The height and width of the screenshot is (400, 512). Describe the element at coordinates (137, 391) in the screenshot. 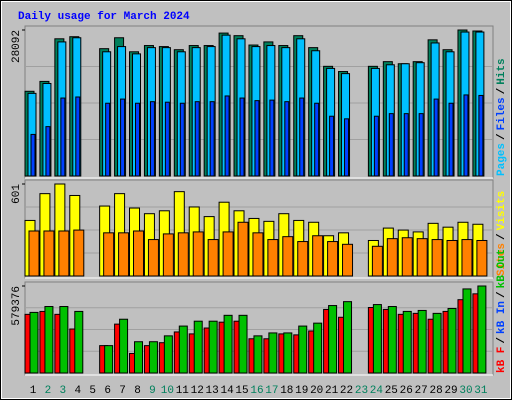

I see `x-tick-label: 8` at that location.